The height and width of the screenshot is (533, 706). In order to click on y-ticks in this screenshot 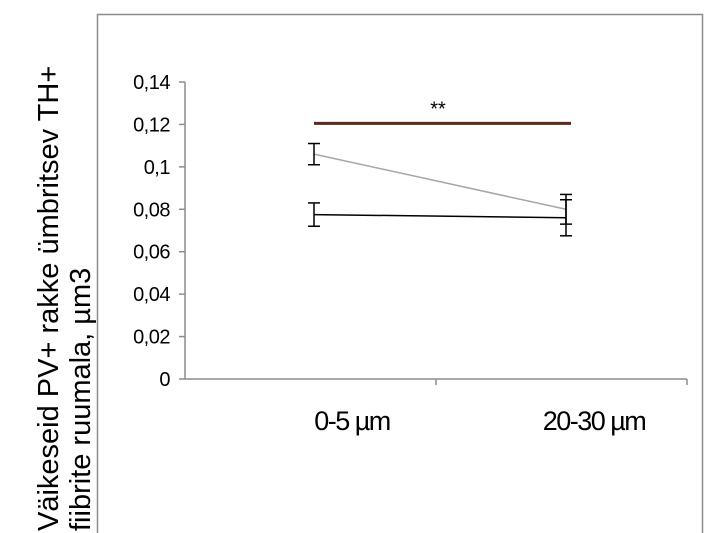, I will do `click(182, 230)`.